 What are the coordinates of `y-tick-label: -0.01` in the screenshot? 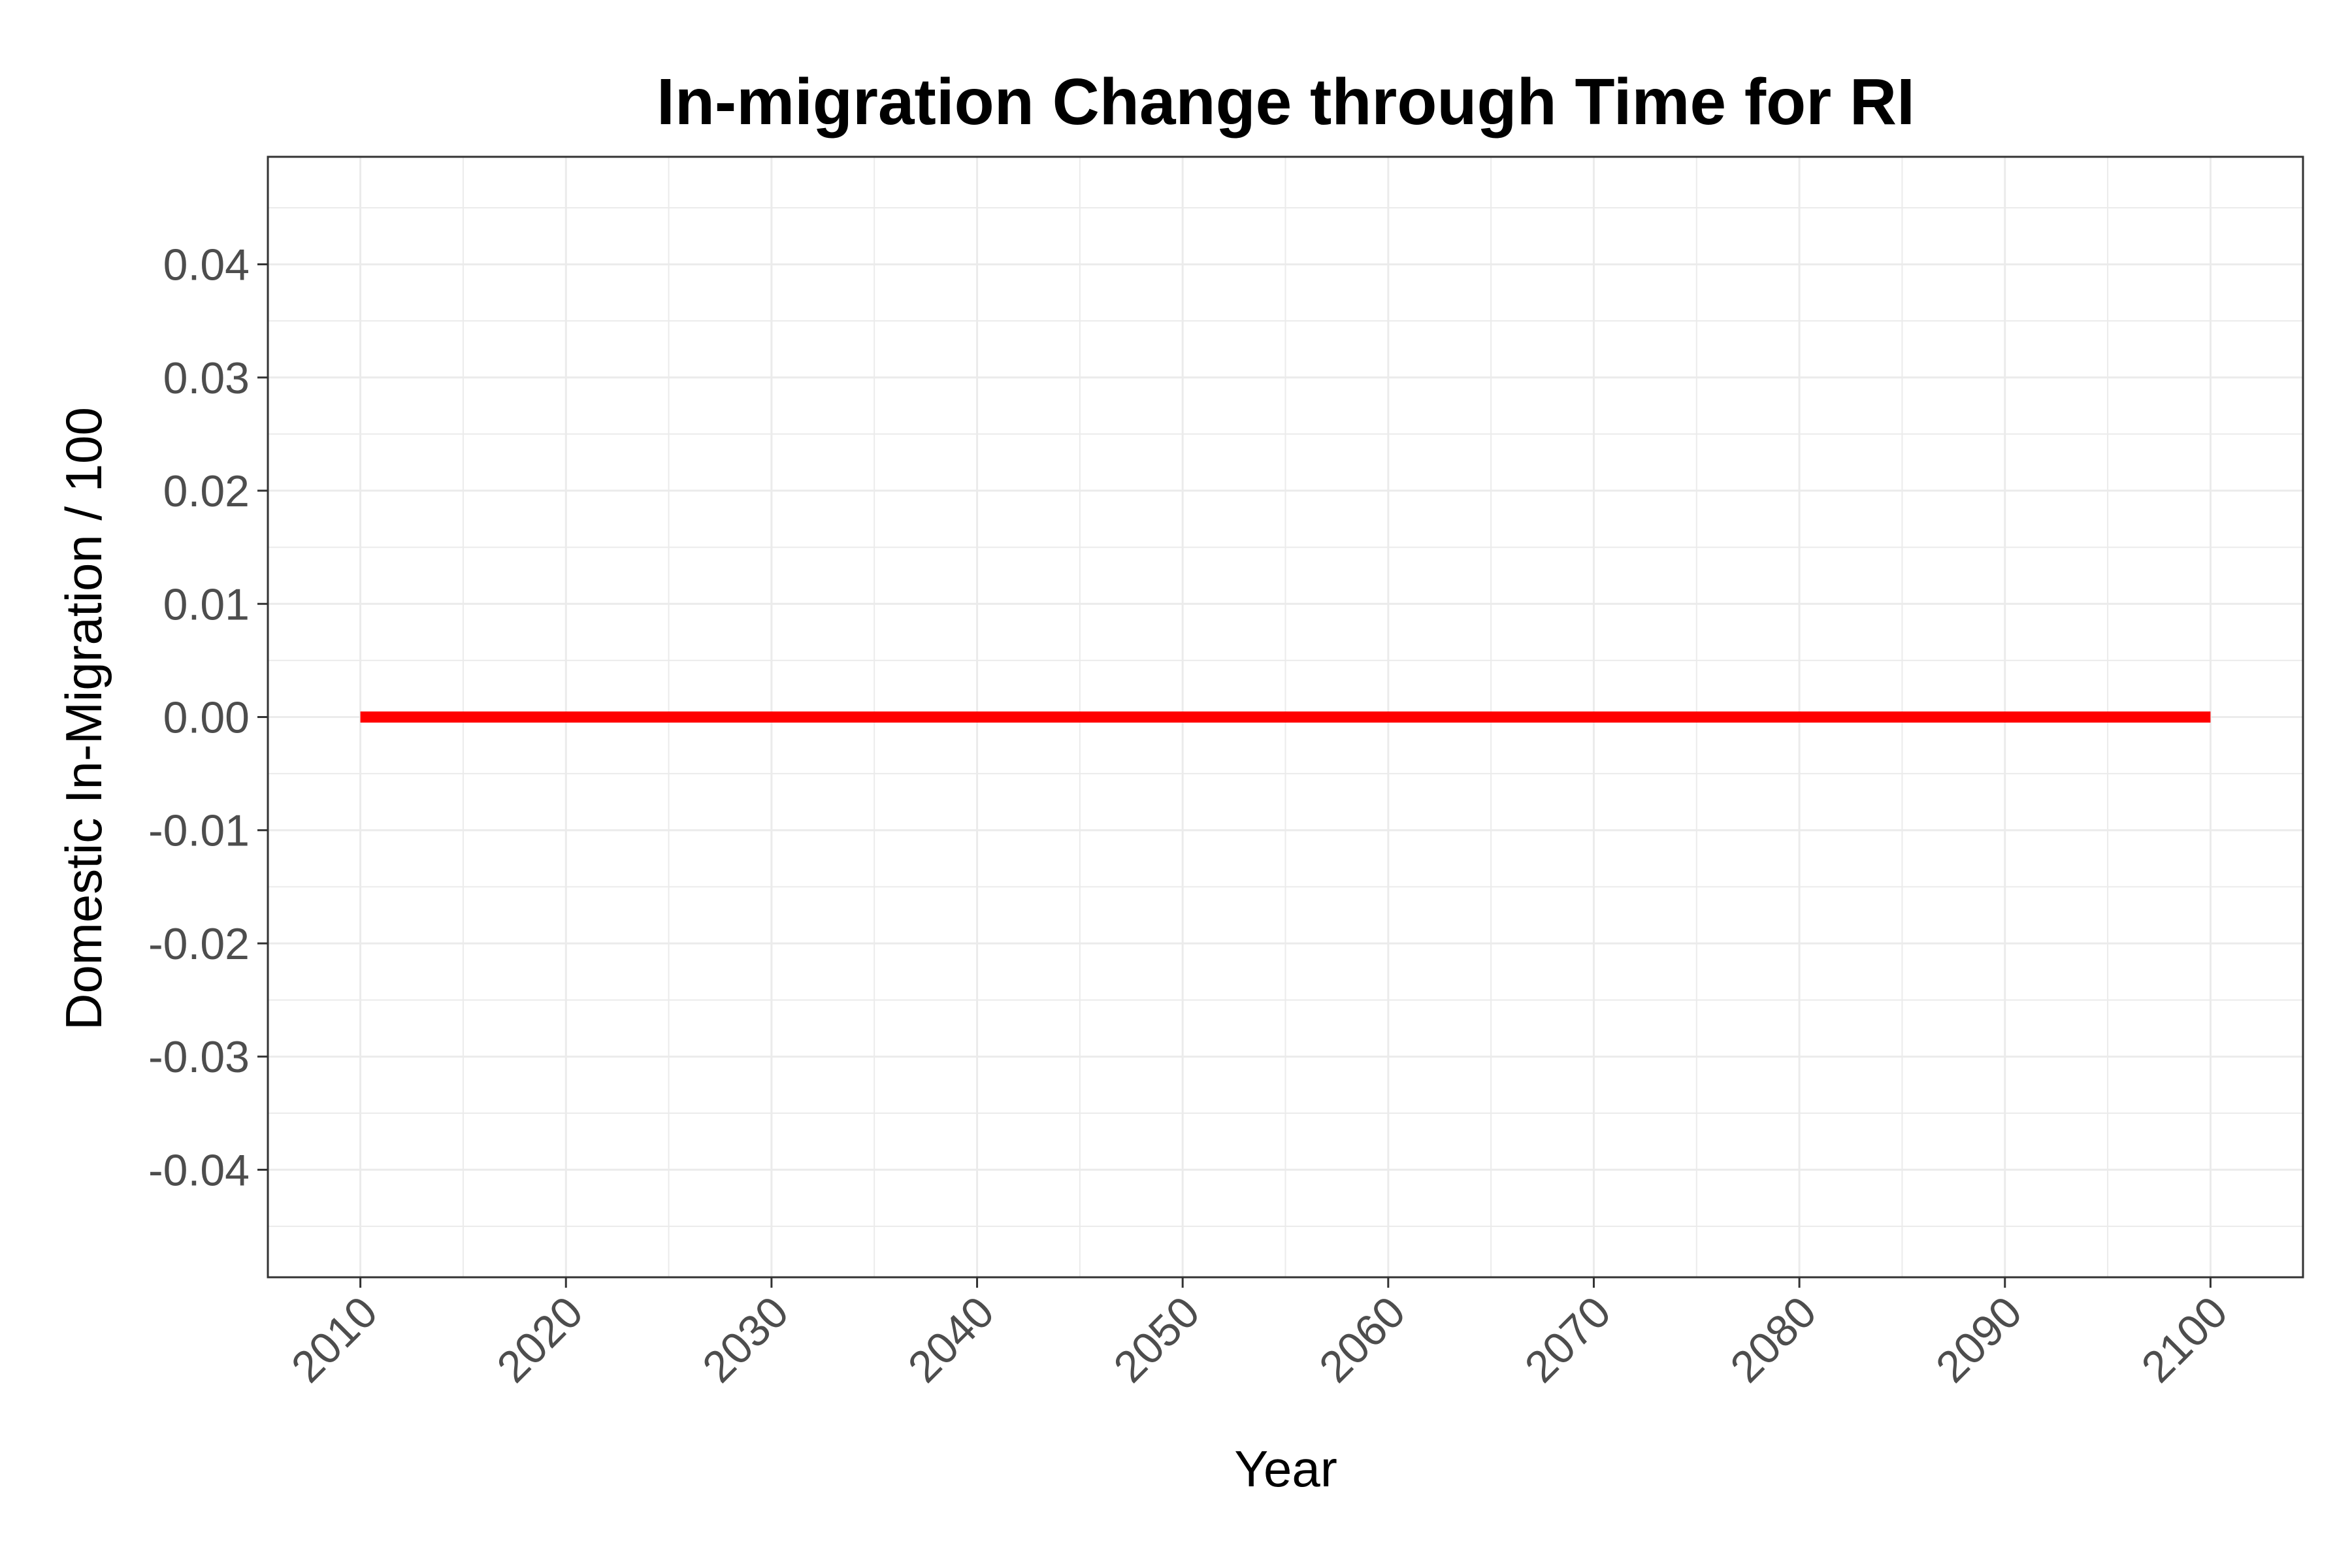 It's located at (199, 831).